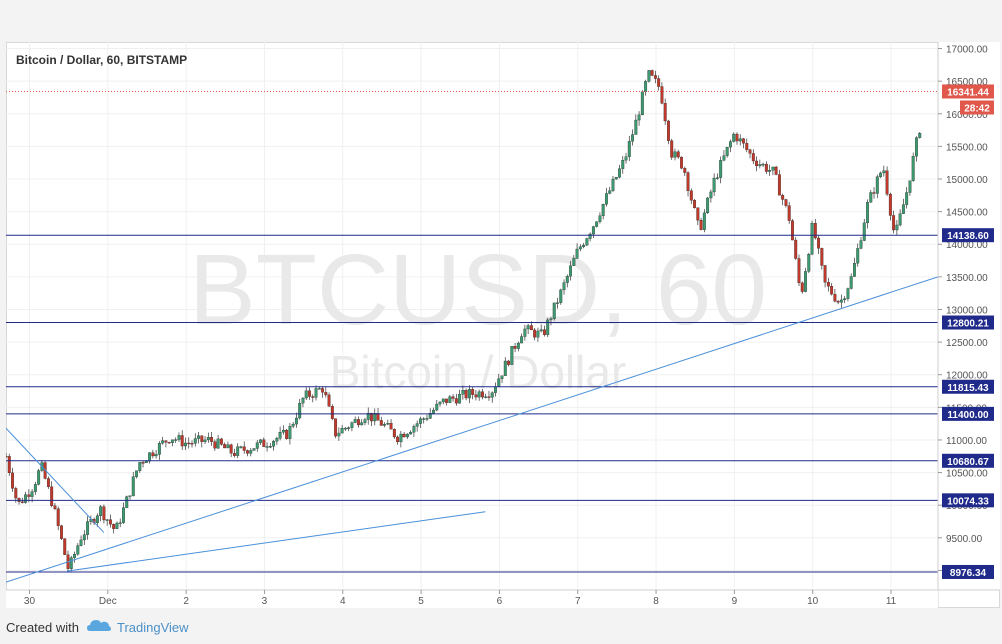  What do you see at coordinates (98, 627) in the screenshot?
I see `tradingview-logo-icon` at bounding box center [98, 627].